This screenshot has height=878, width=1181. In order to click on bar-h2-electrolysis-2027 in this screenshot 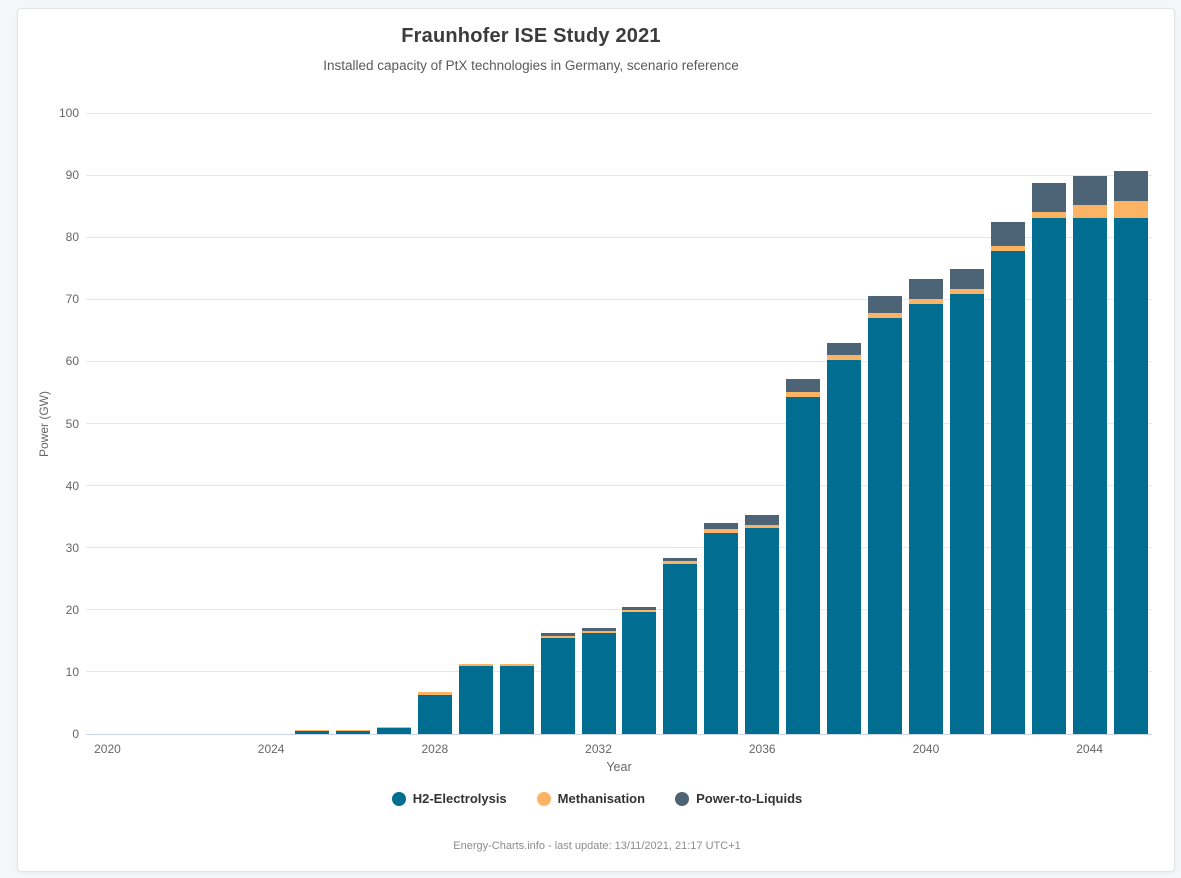, I will do `click(393, 731)`.